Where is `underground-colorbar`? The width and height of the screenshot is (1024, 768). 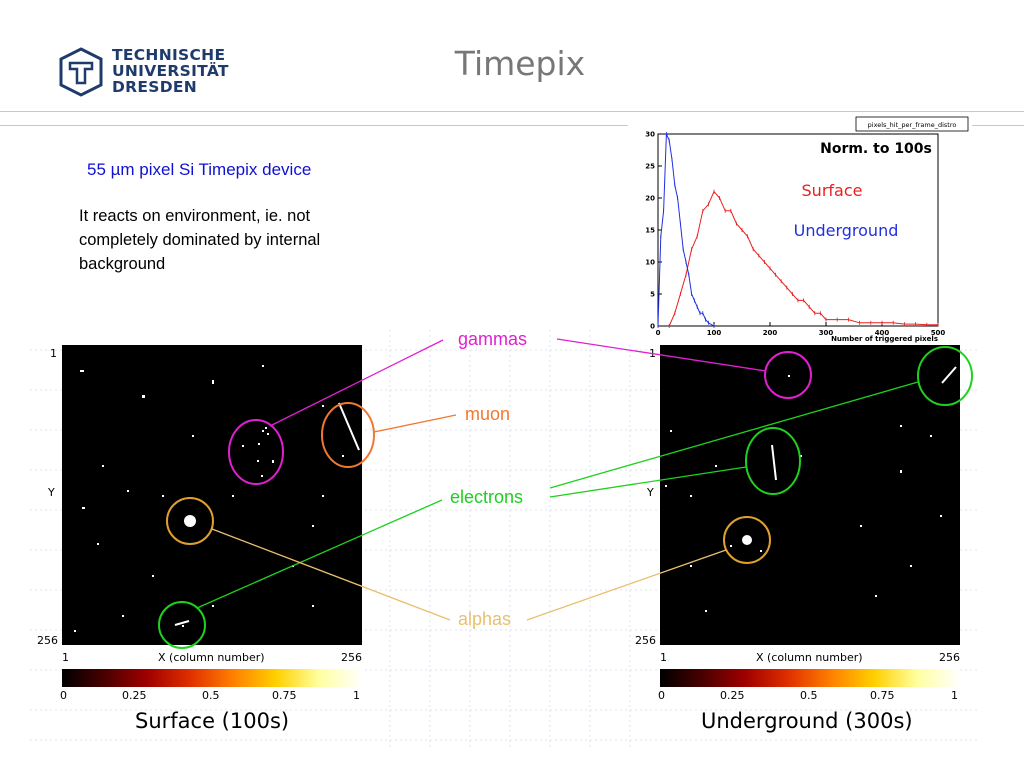
underground-colorbar is located at coordinates (810, 678).